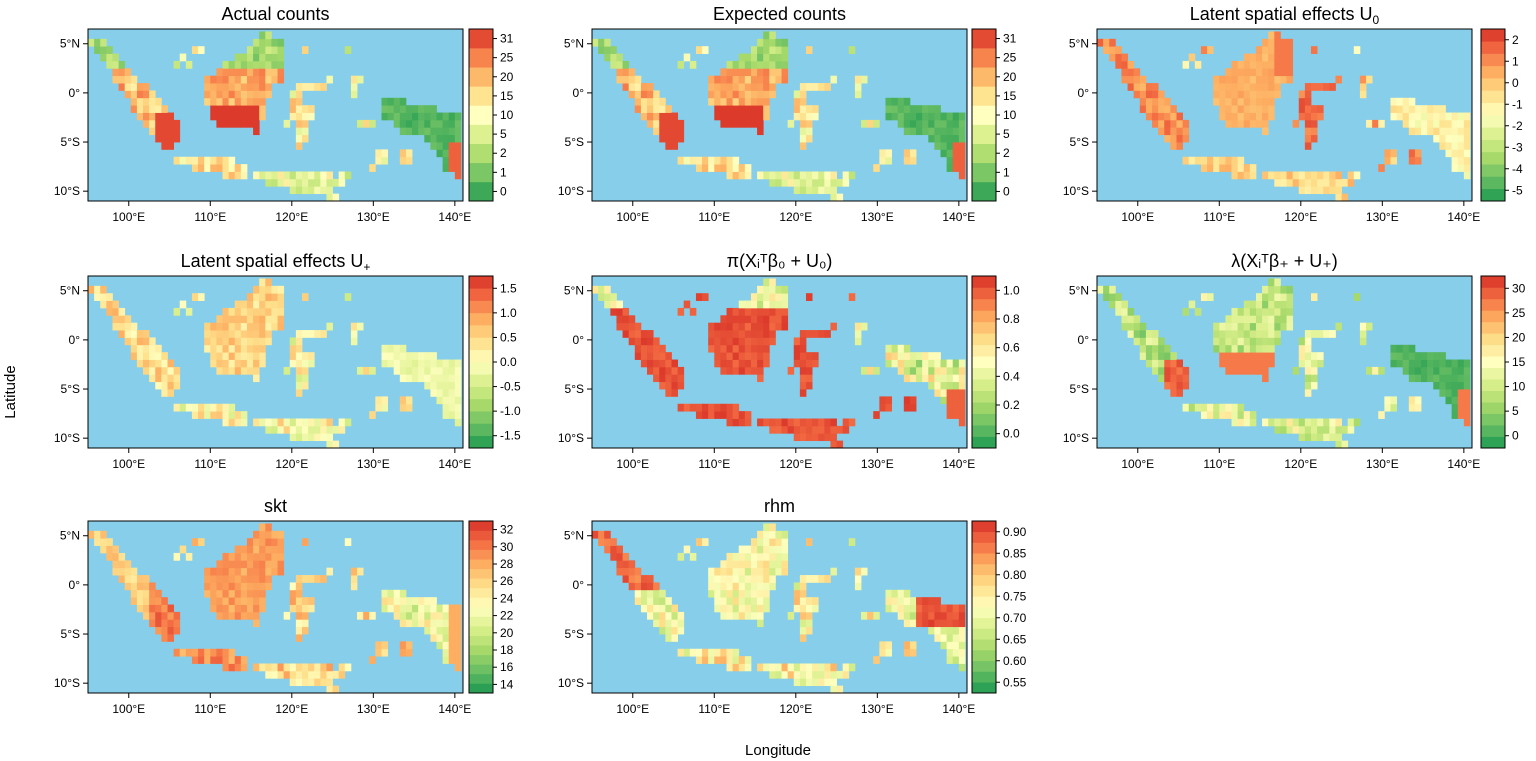  Describe the element at coordinates (507, 667) in the screenshot. I see `legend-label: 16` at that location.